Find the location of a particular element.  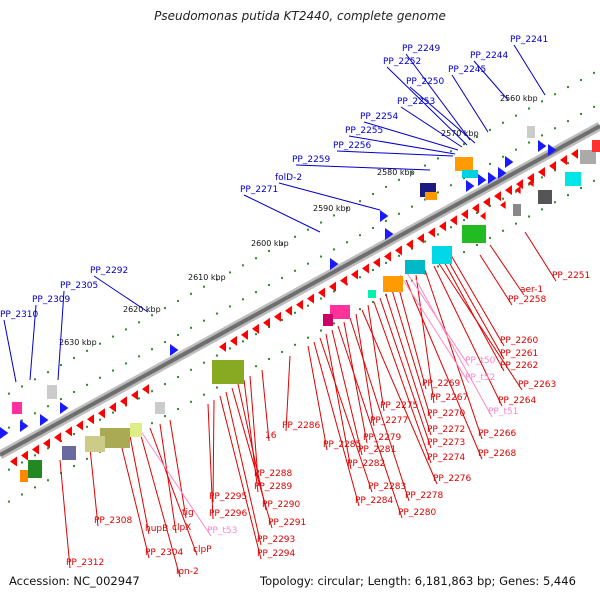

reverse-gene-label: PP_2273 is located at coordinates (446, 443).